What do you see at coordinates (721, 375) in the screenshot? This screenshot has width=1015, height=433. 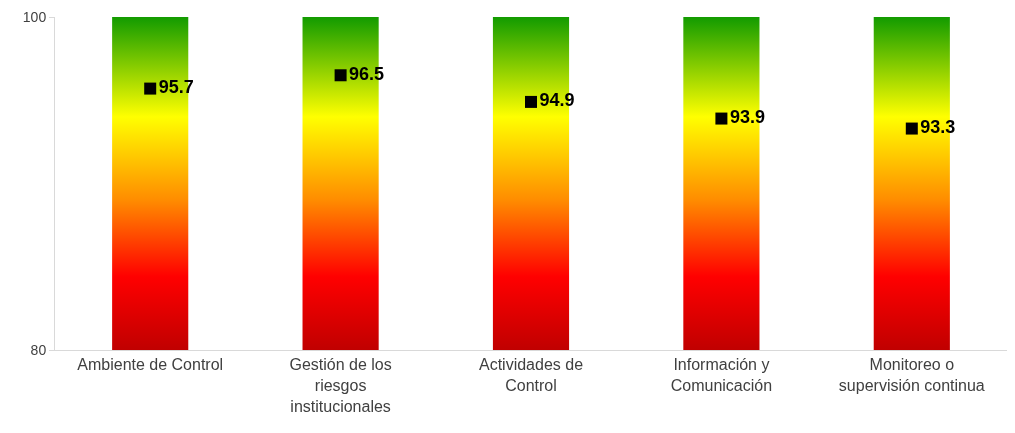 I see `x-tick-label: Información y Comunicación` at bounding box center [721, 375].